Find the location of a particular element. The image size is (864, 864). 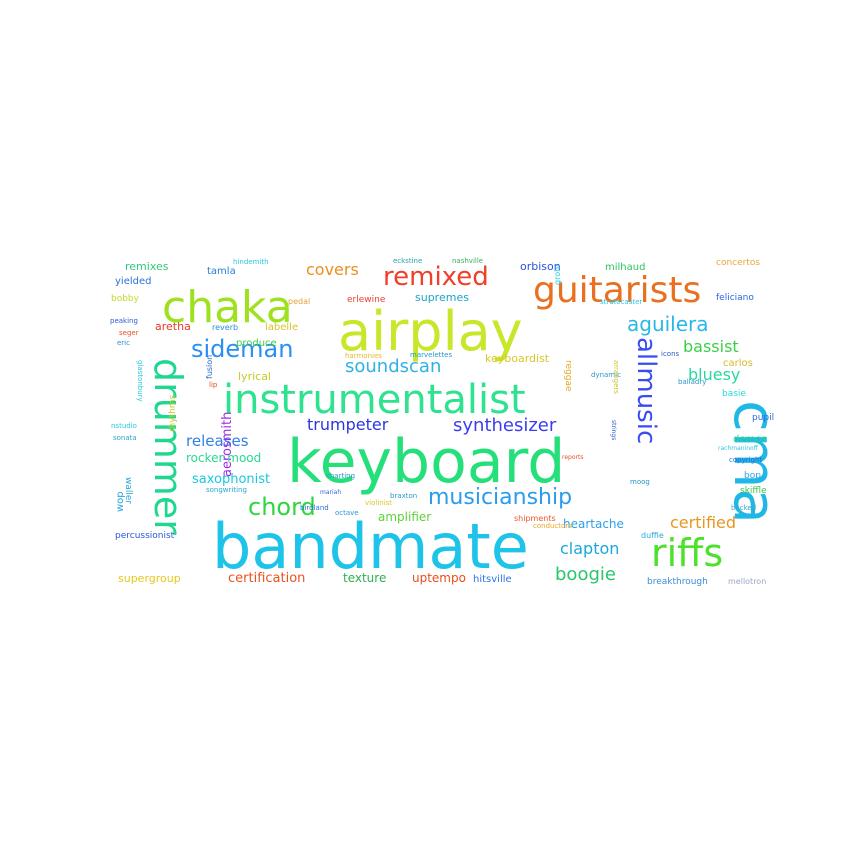

word: skiffle is located at coordinates (753, 491).